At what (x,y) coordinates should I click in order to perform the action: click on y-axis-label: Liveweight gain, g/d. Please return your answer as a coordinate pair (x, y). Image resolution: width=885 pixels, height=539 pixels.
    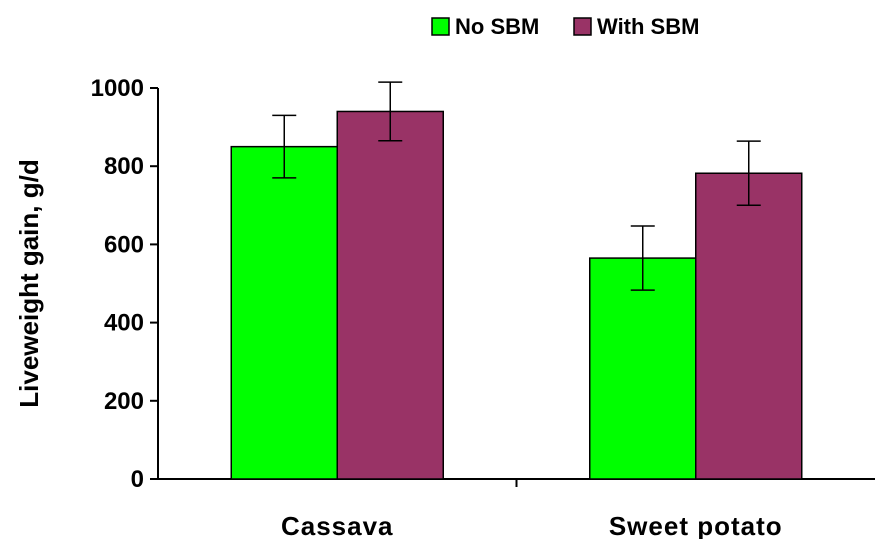
    Looking at the image, I should click on (29, 283).